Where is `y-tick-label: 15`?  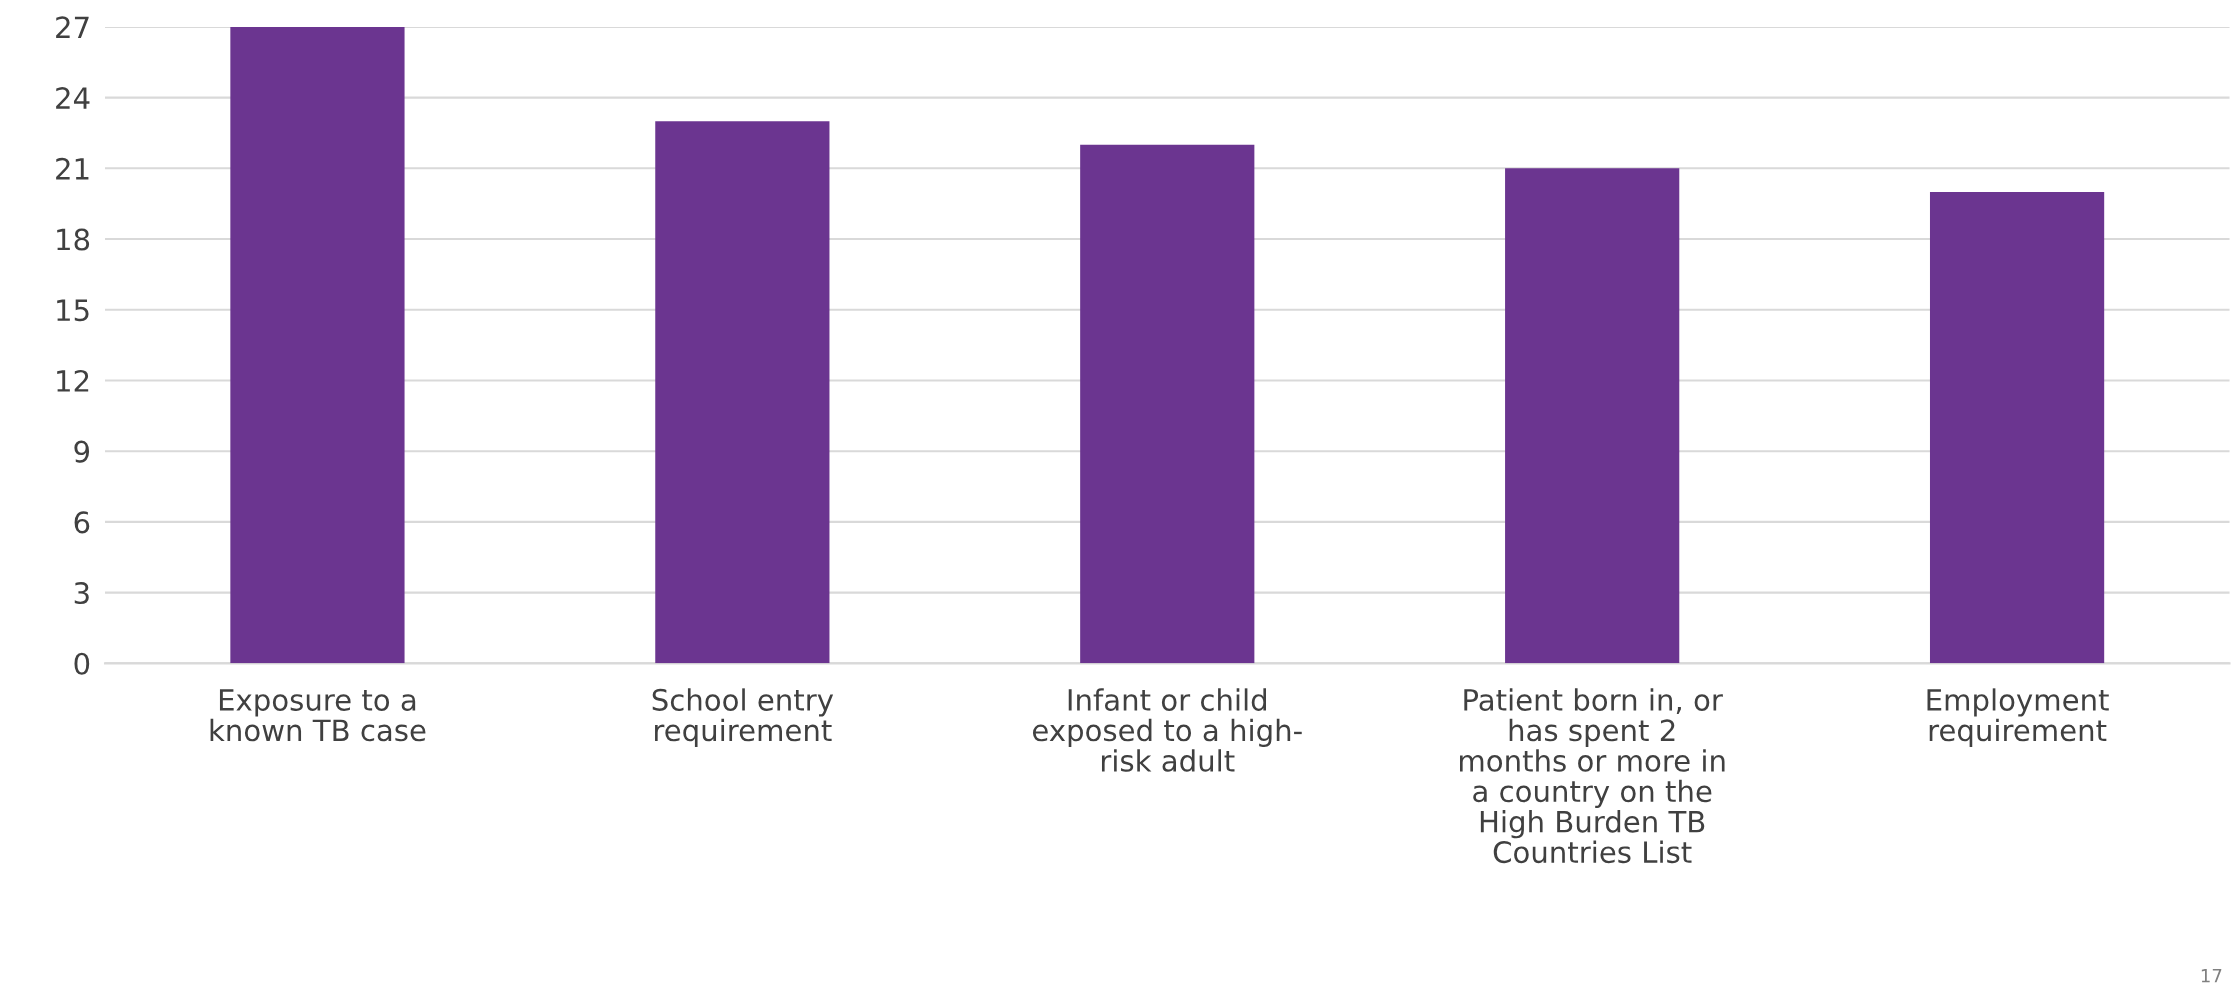
y-tick-label: 15 is located at coordinates (73, 310).